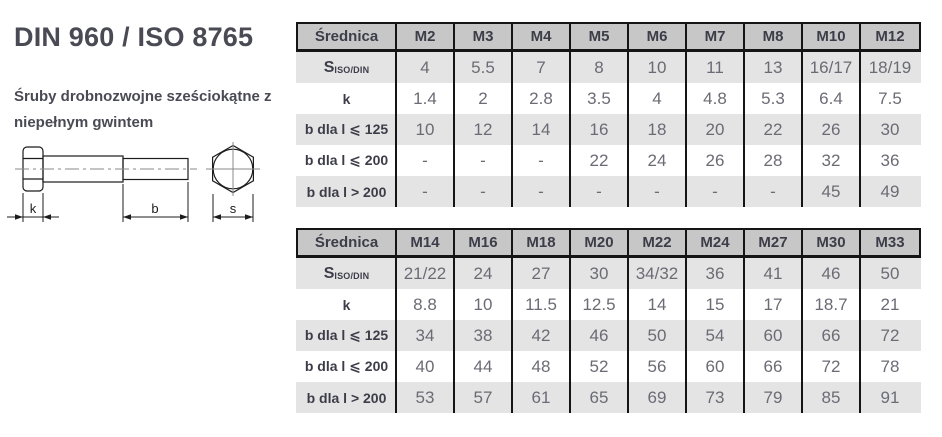 Image resolution: width=942 pixels, height=437 pixels. I want to click on table-header-row: Średnica M2 M3 M4 M5 M6 M7 M8 M10 M12, so click(608, 37).